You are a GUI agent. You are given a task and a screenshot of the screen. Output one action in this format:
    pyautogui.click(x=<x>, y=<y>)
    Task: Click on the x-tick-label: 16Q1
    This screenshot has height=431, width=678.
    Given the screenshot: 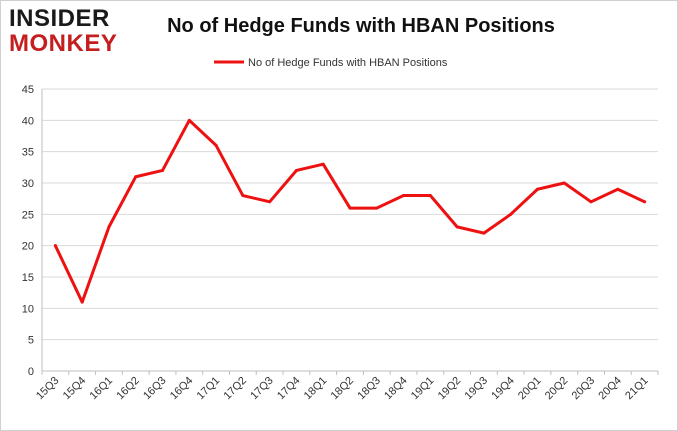 What is the action you would take?
    pyautogui.click(x=102, y=389)
    